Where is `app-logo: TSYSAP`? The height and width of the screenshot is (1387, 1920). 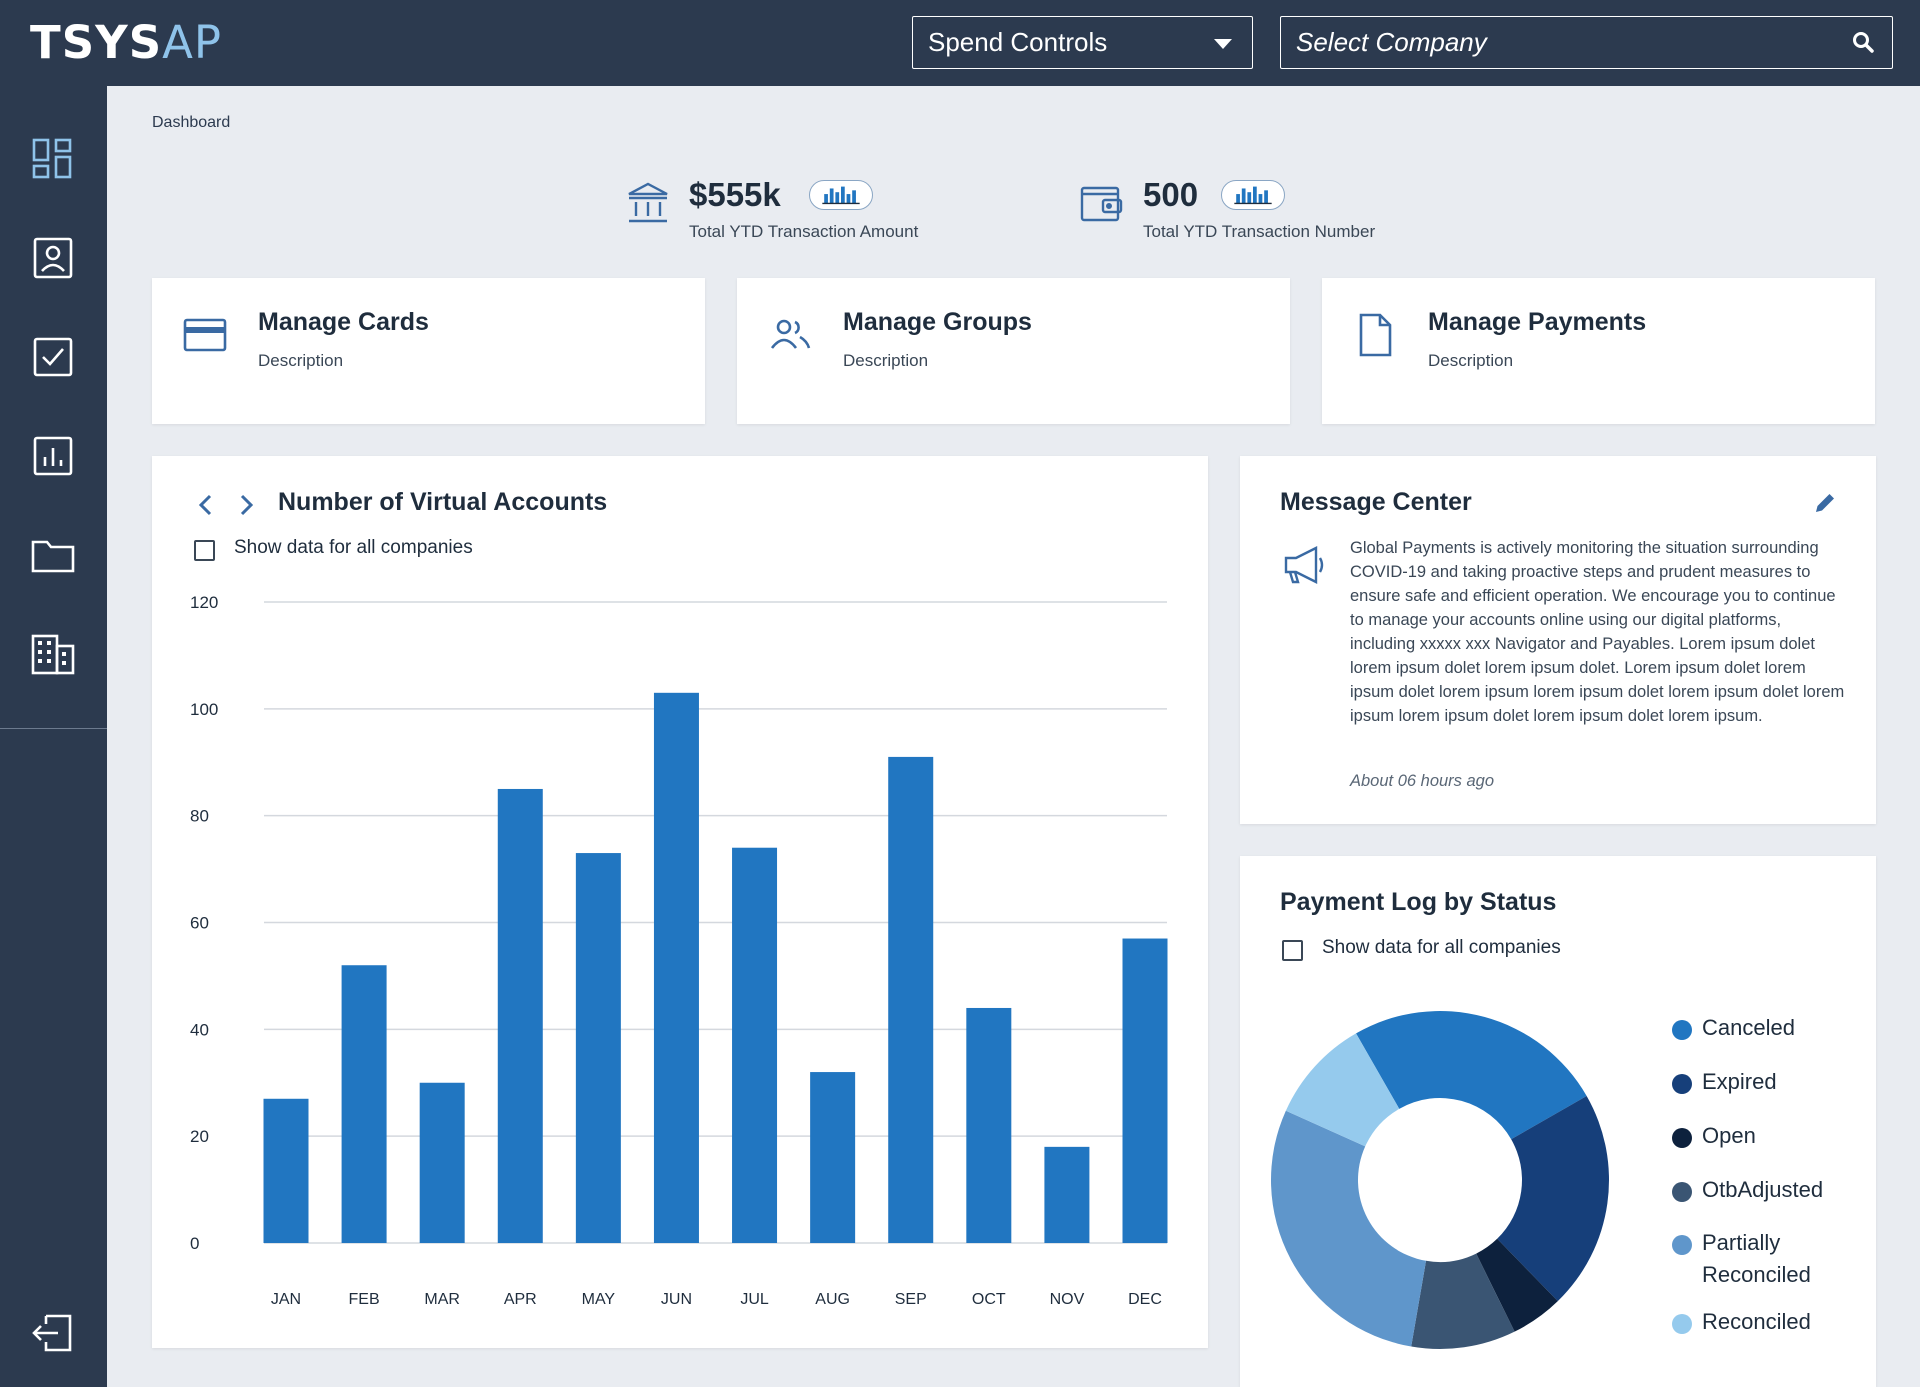 app-logo: TSYSAP is located at coordinates (126, 43).